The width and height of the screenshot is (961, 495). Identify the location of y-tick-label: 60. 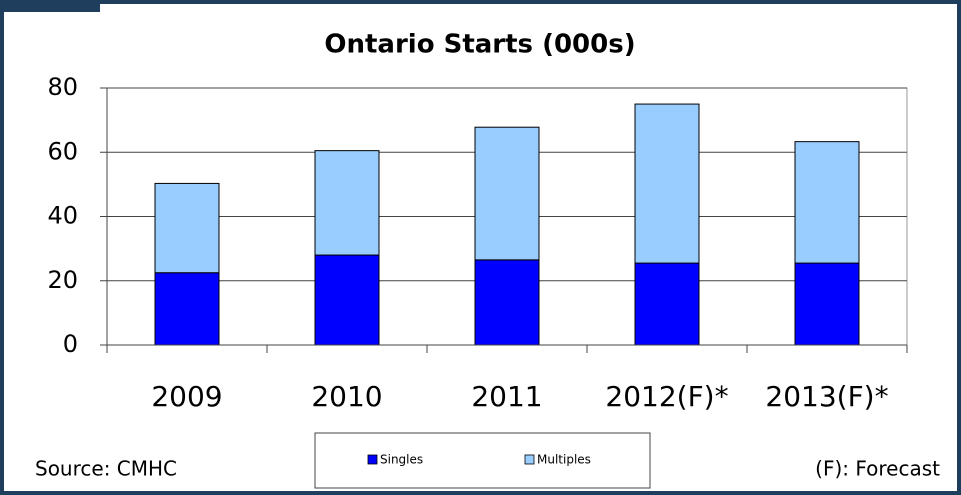
(62, 151).